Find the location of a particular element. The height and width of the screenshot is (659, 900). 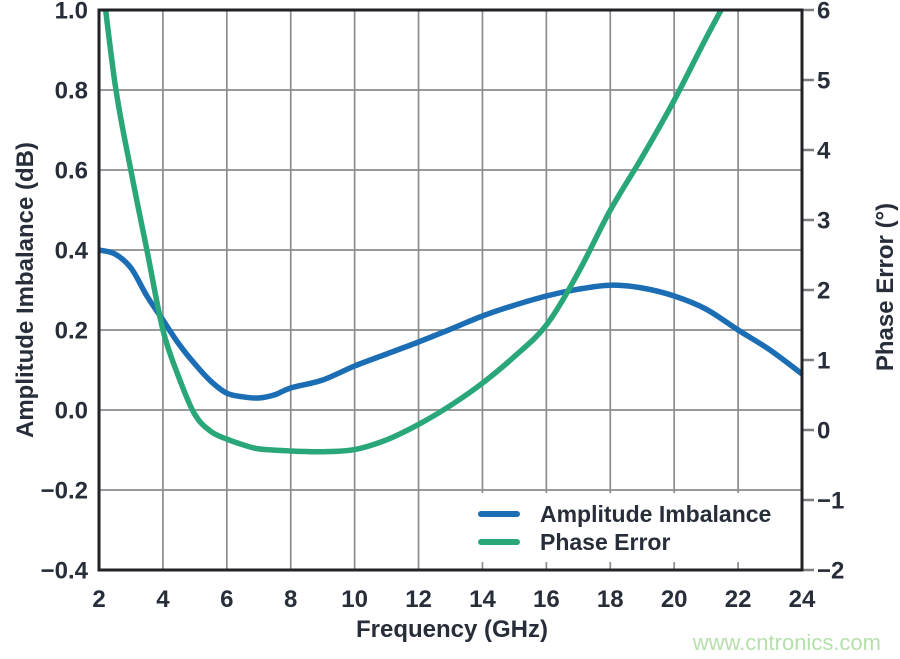

chart-legend: Amplitude Imbalance Phase Error is located at coordinates (615, 527).